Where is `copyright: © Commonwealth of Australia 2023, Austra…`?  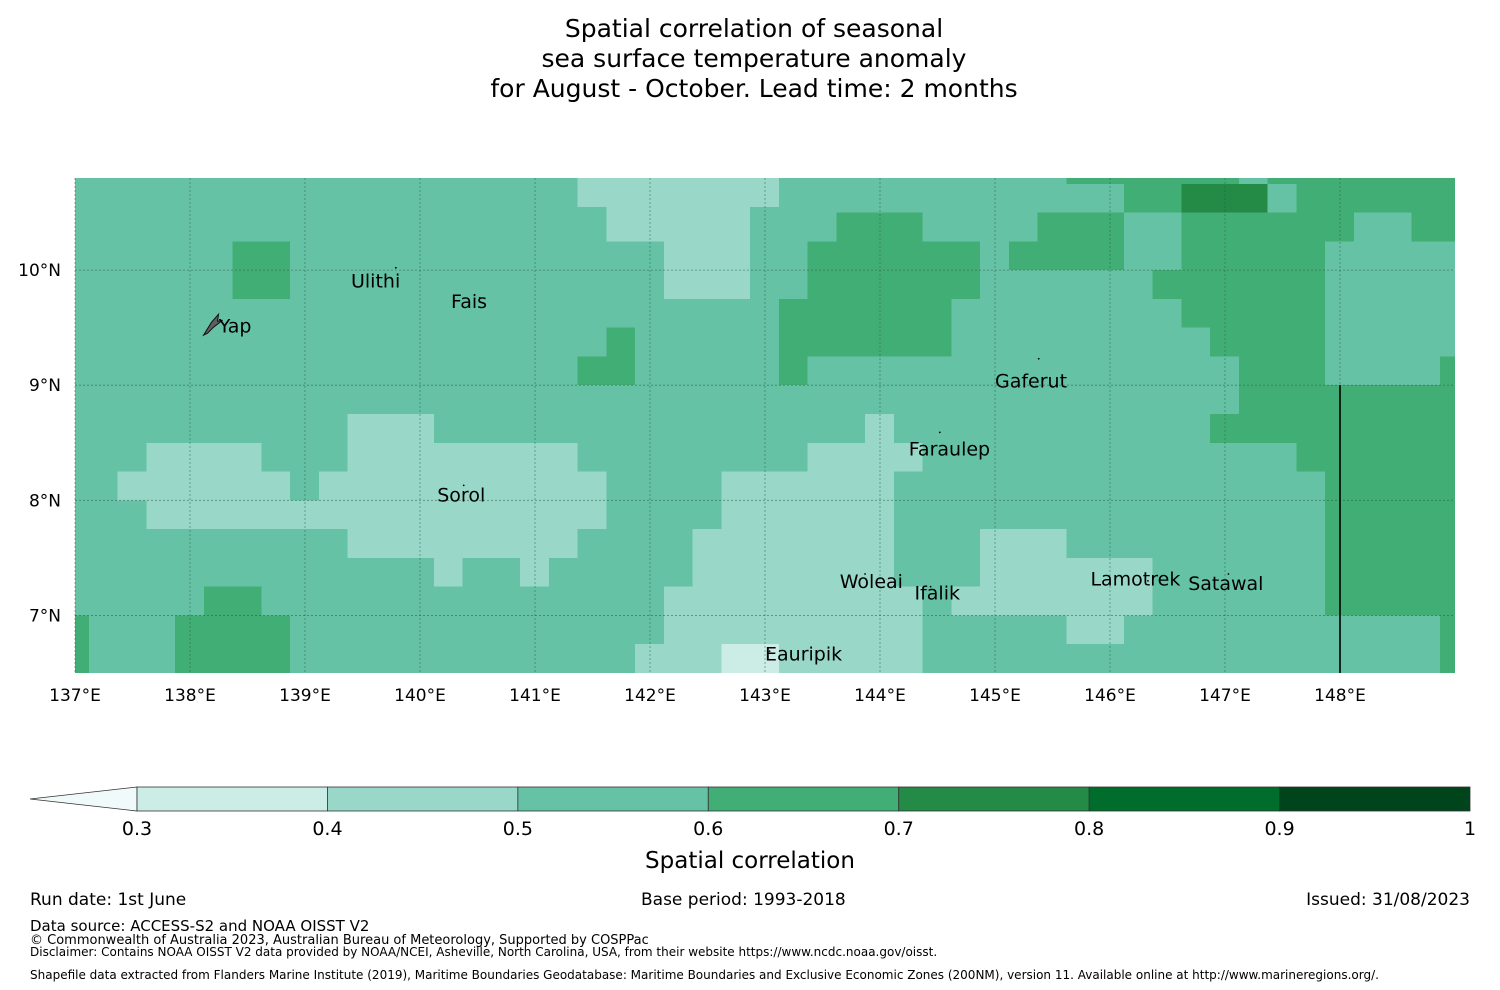 copyright: © Commonwealth of Australia 2023, Austra… is located at coordinates (339, 940).